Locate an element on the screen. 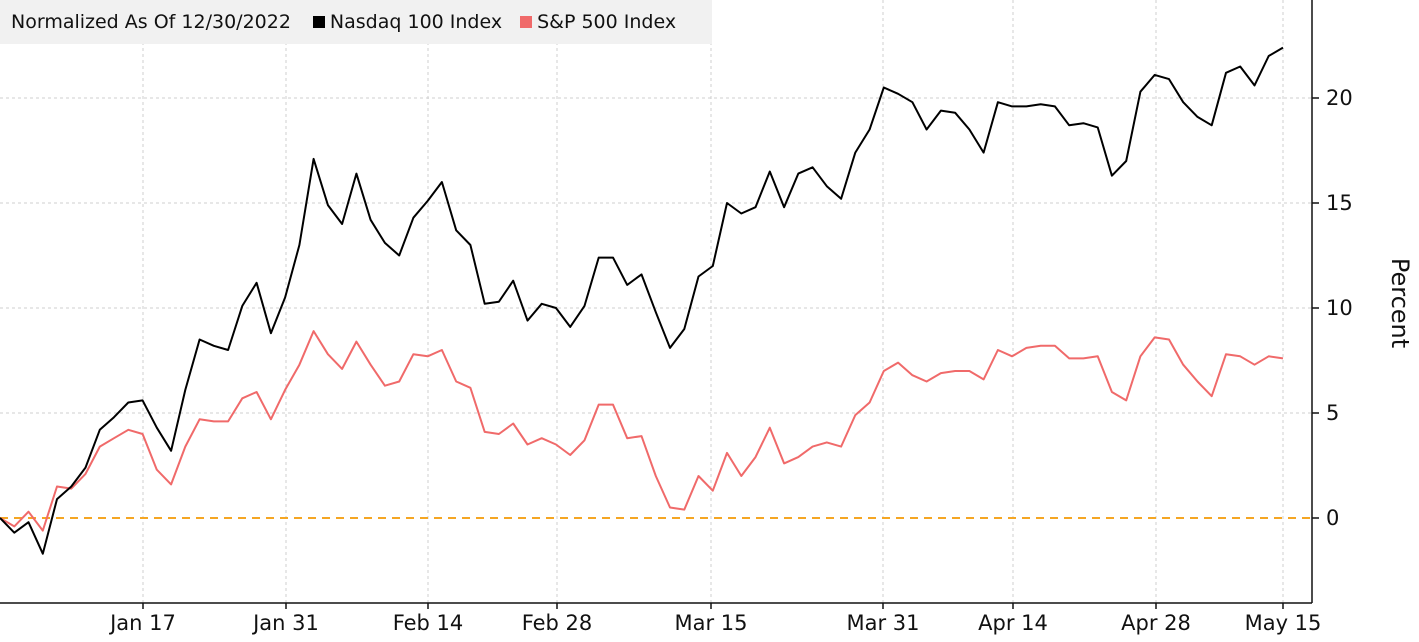 This screenshot has width=1419, height=642. x-tick-label: Mar 15 is located at coordinates (710, 623).